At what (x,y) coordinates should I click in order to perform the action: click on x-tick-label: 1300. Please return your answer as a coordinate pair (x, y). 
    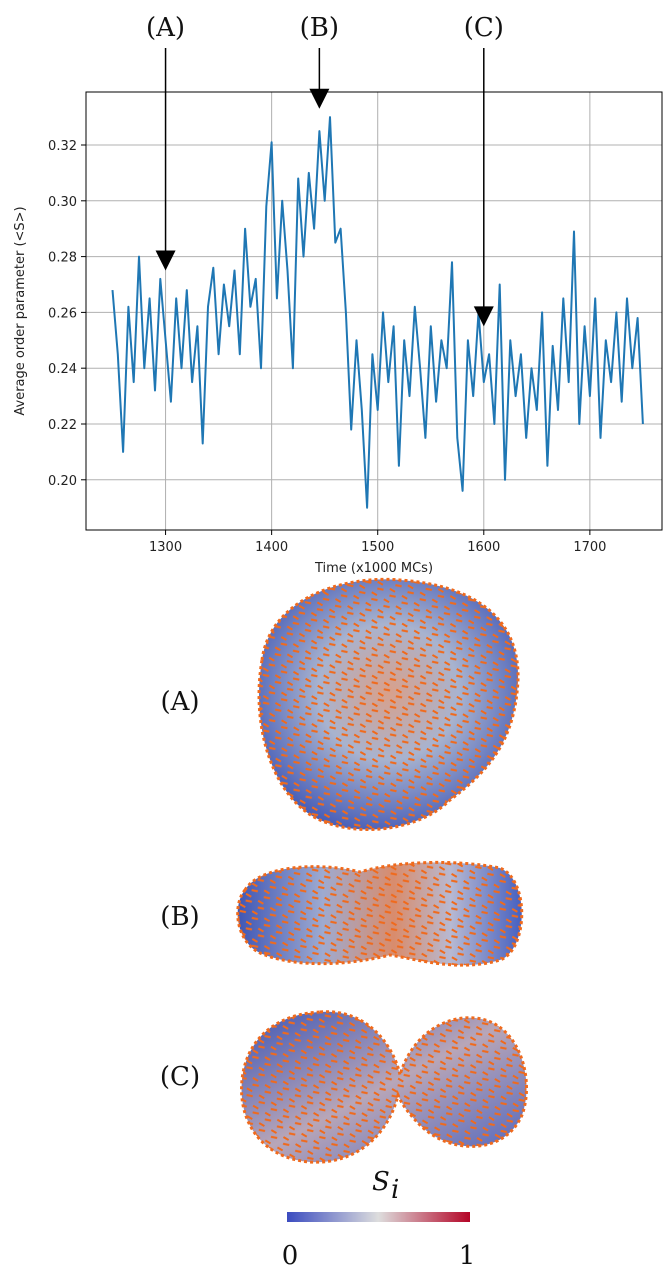
    Looking at the image, I should click on (165, 547).